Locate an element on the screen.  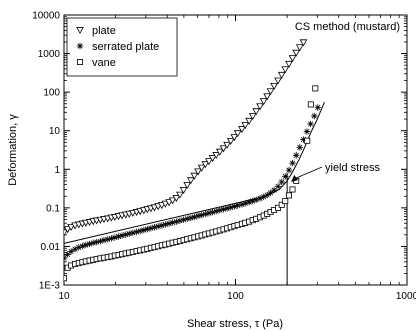
legend-label-plate: plate is located at coordinates (104, 31).